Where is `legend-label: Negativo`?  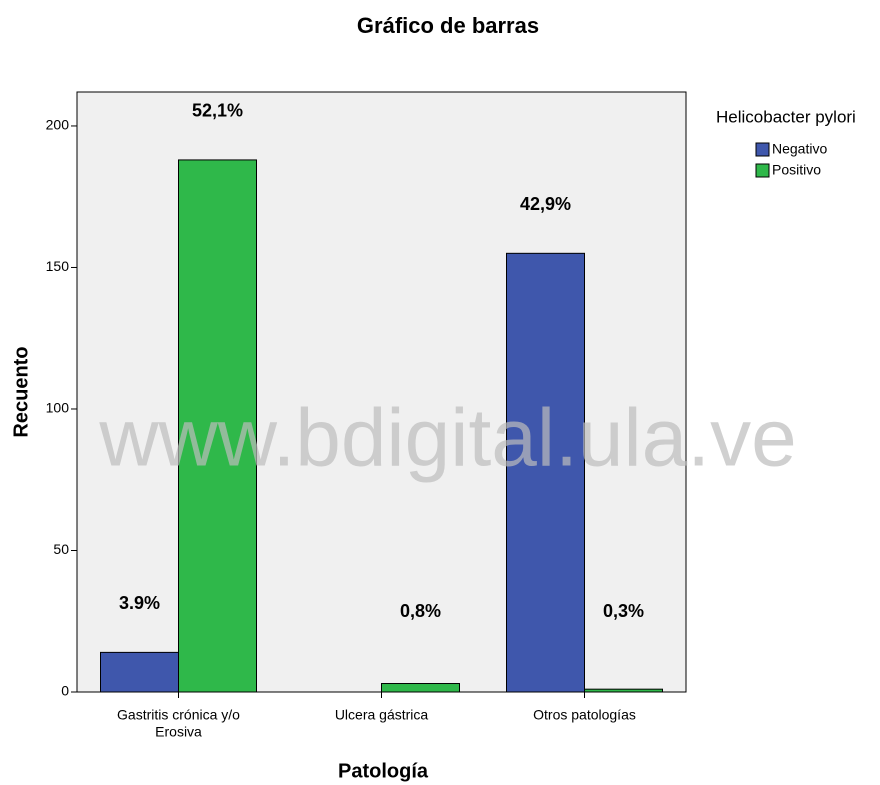 legend-label: Negativo is located at coordinates (799, 149).